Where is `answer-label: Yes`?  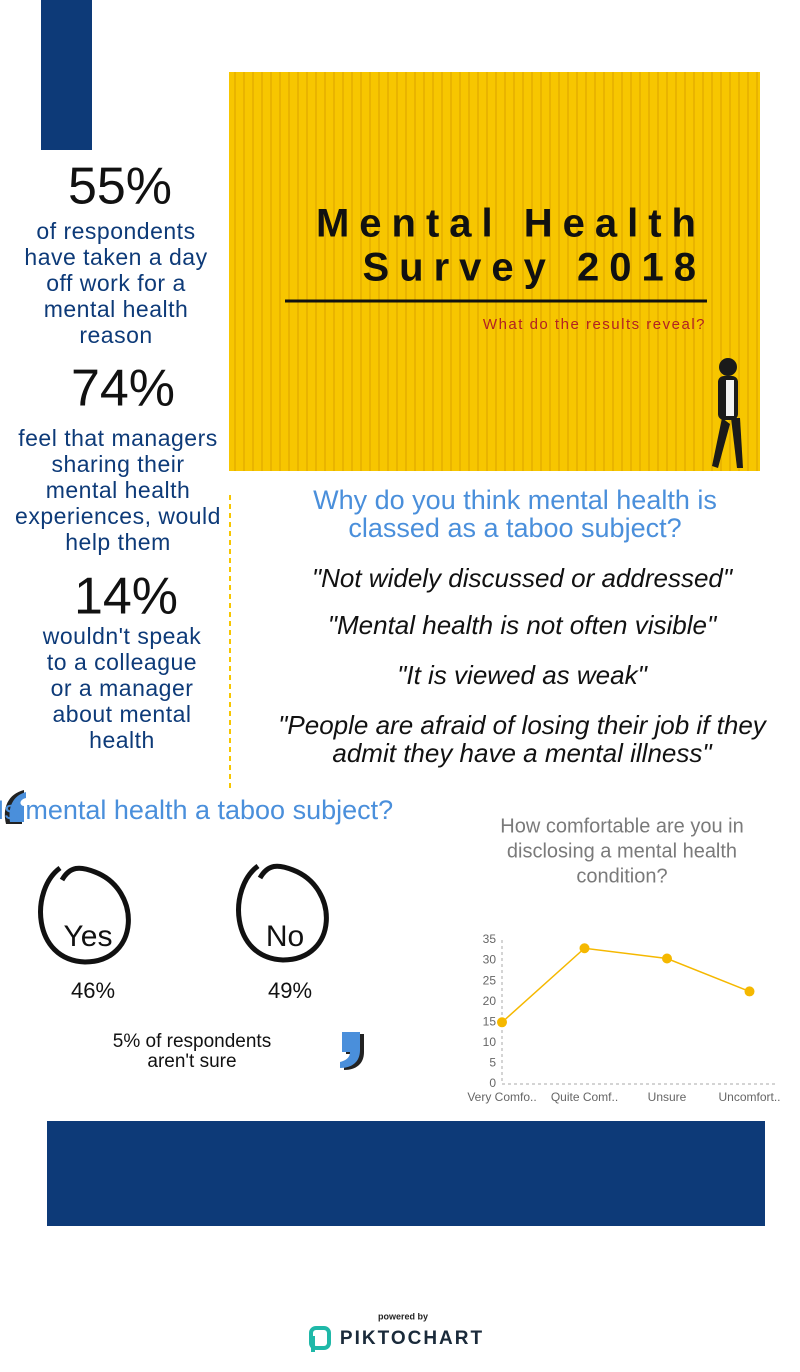
answer-label: Yes is located at coordinates (88, 936).